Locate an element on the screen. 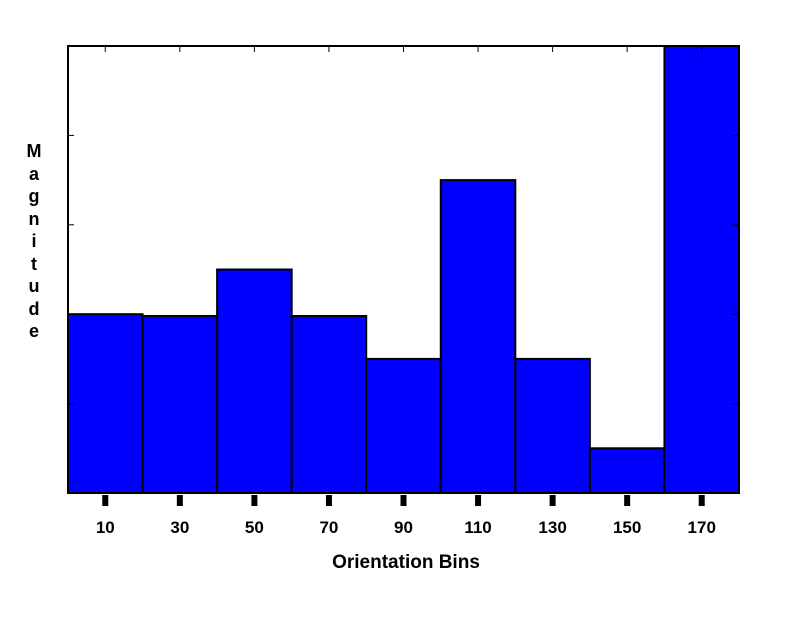 The width and height of the screenshot is (797, 617). x-axis-label: Orientation Bins is located at coordinates (406, 562).